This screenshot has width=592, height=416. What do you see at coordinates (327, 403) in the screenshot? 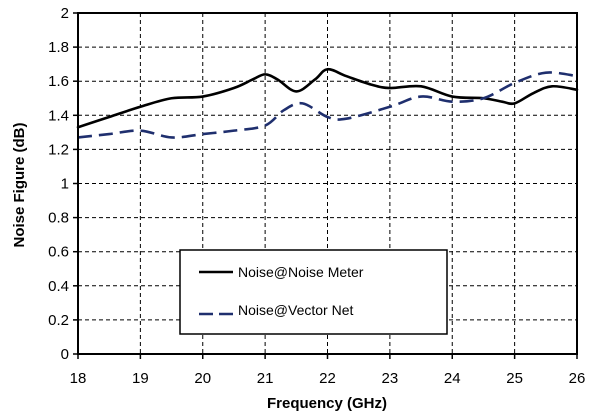
I see `x-axis-title: Frequency (GHz)` at bounding box center [327, 403].